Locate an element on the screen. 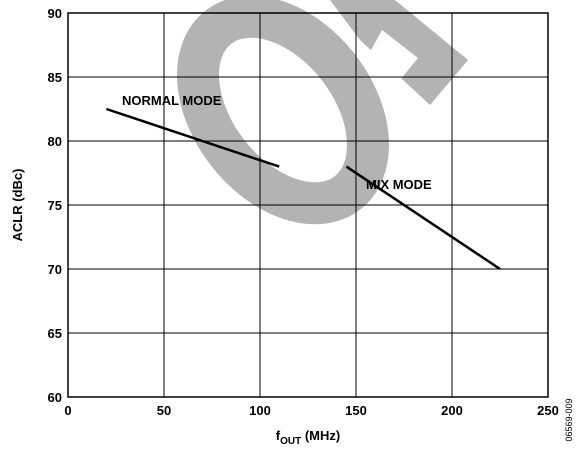  y-tick-label: 90 is located at coordinates (55, 13).